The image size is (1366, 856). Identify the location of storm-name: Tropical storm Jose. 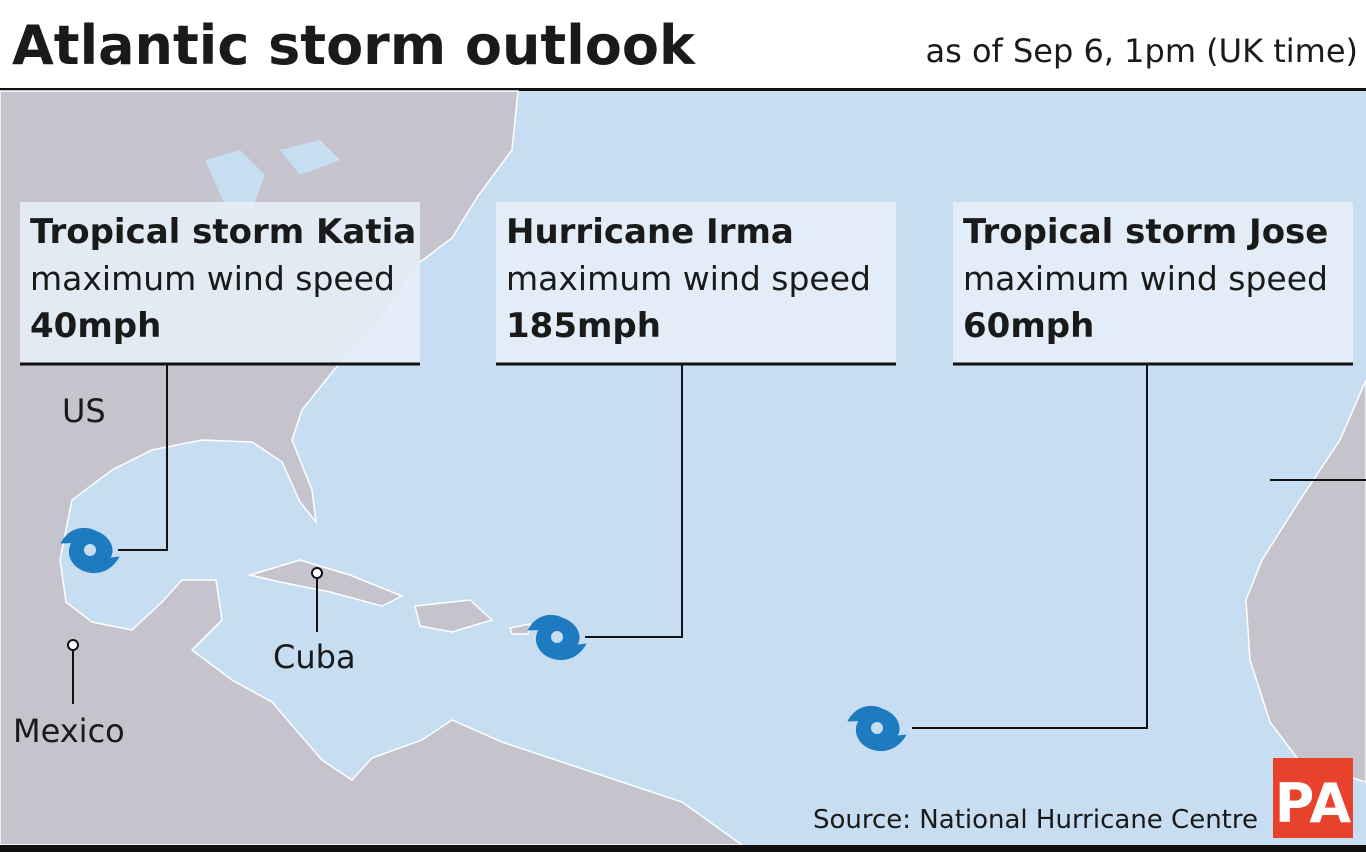
(1145, 232).